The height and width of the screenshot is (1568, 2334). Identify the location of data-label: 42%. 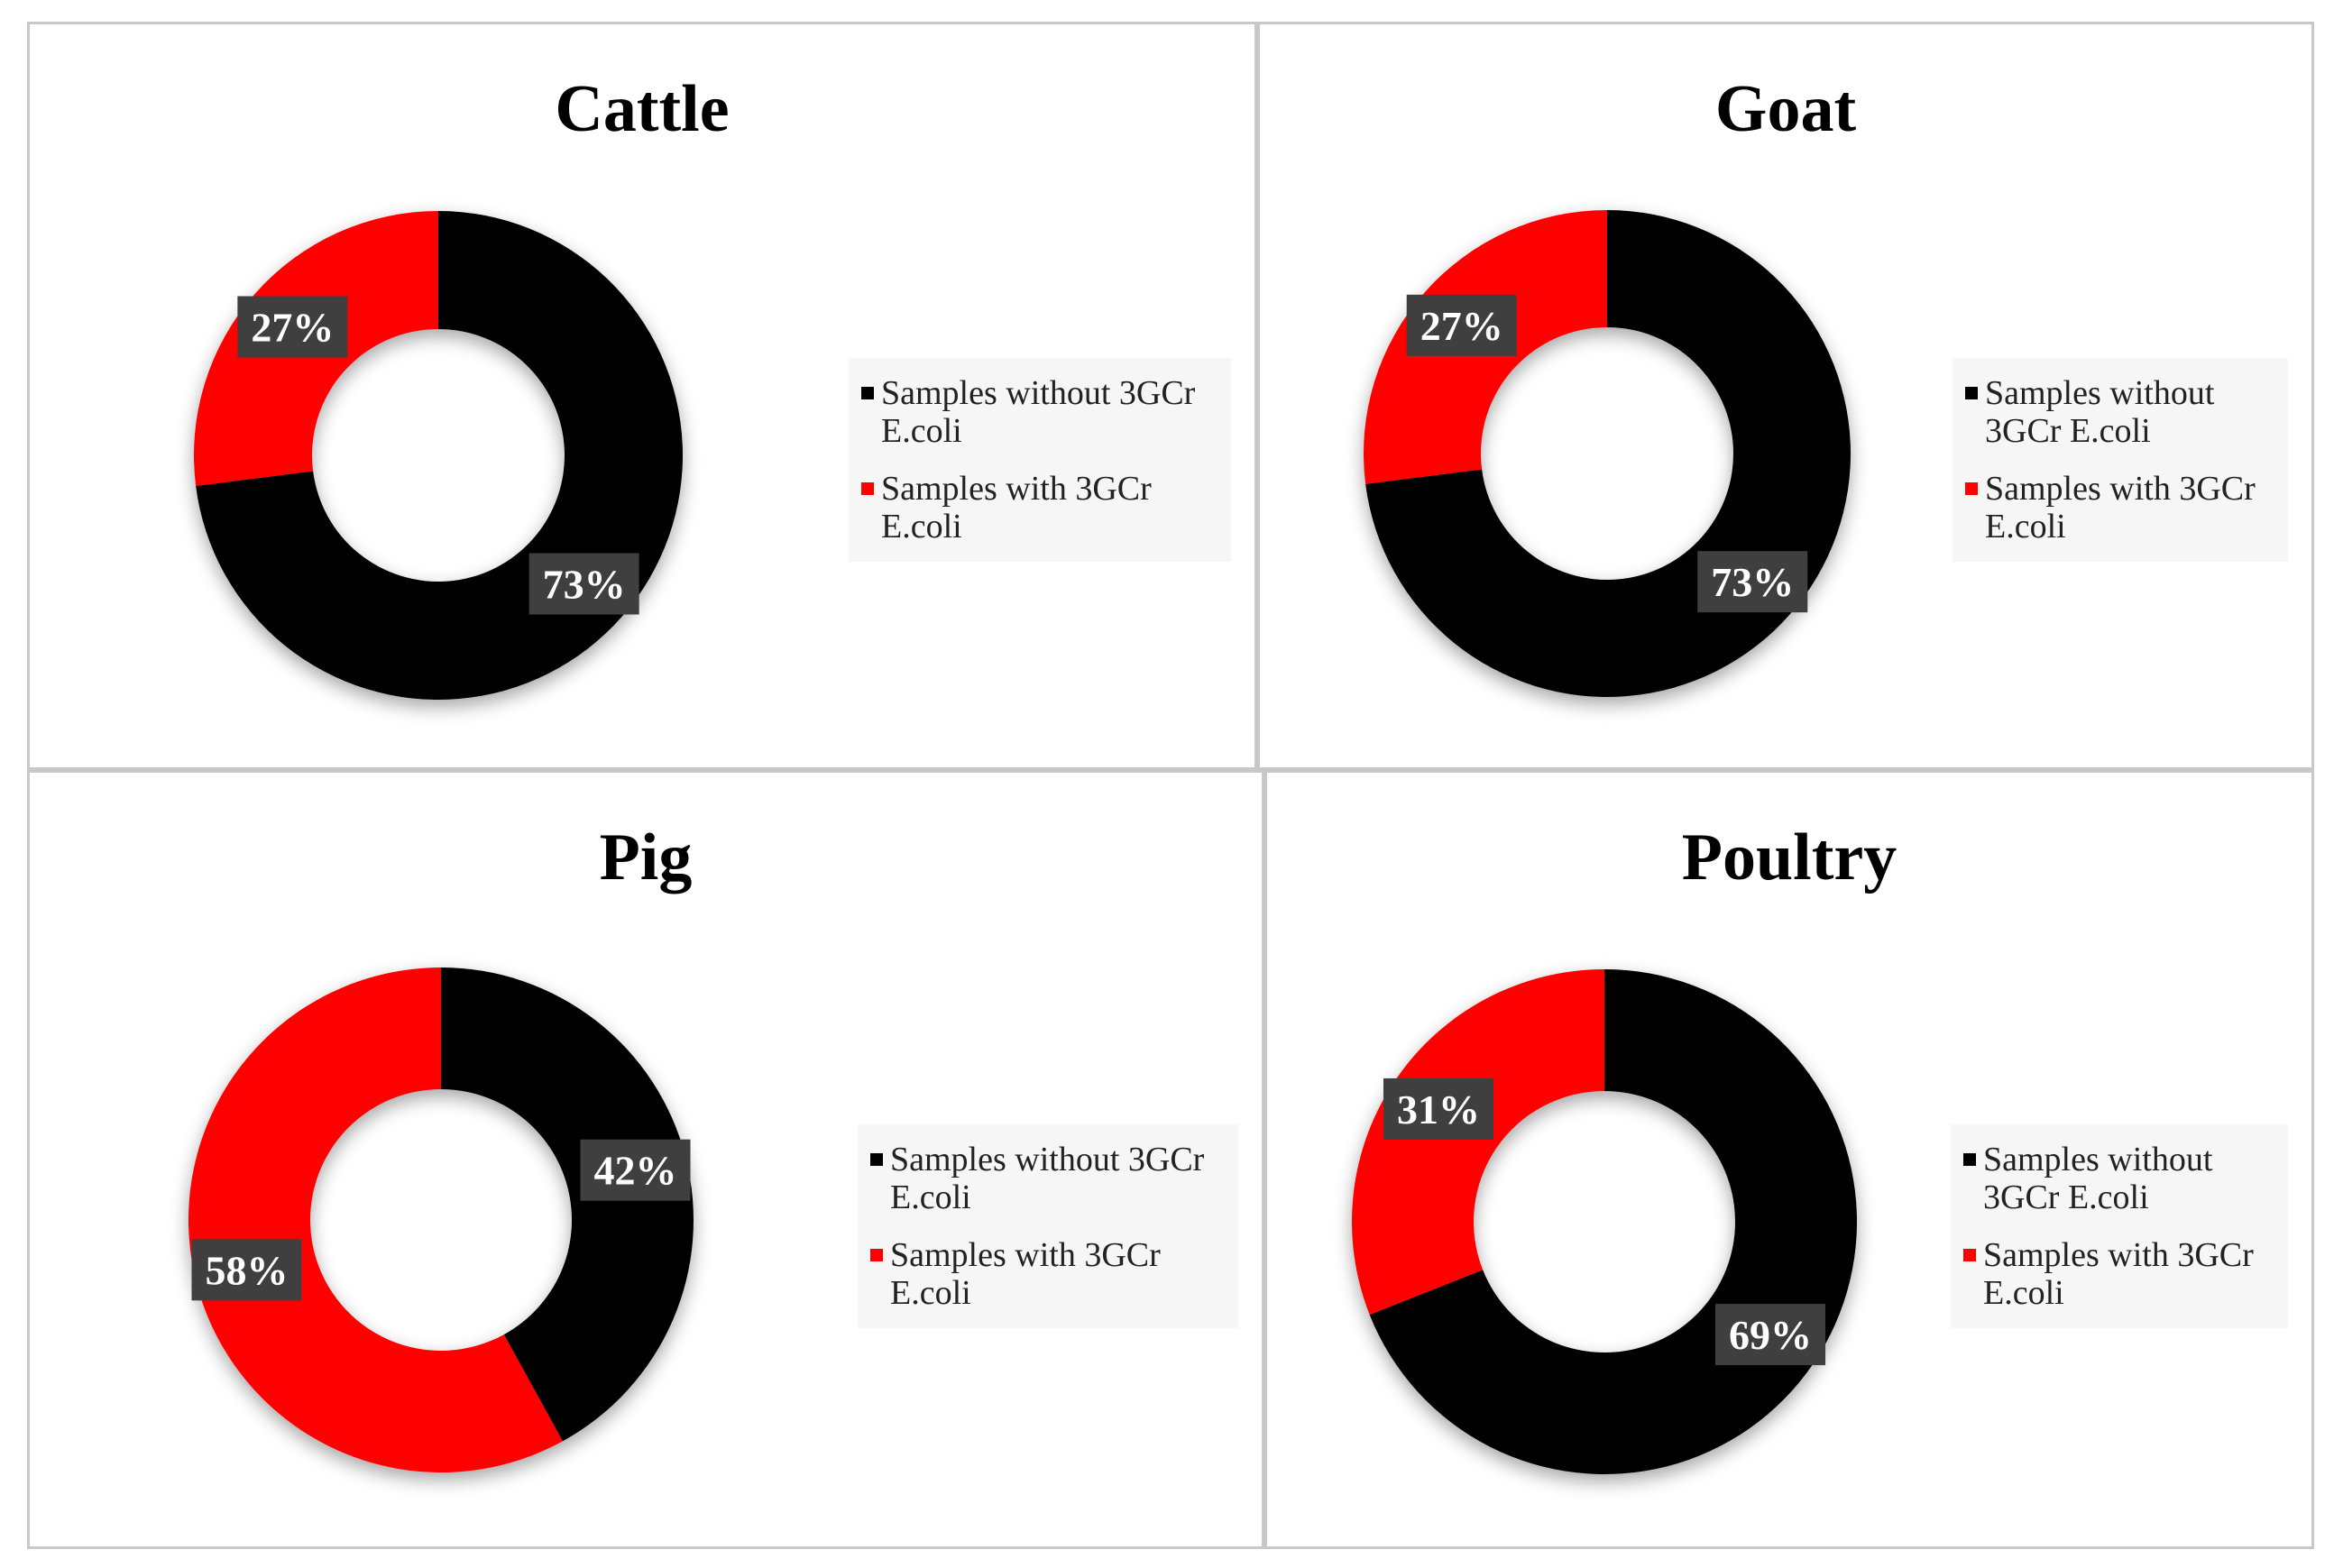
(635, 1170).